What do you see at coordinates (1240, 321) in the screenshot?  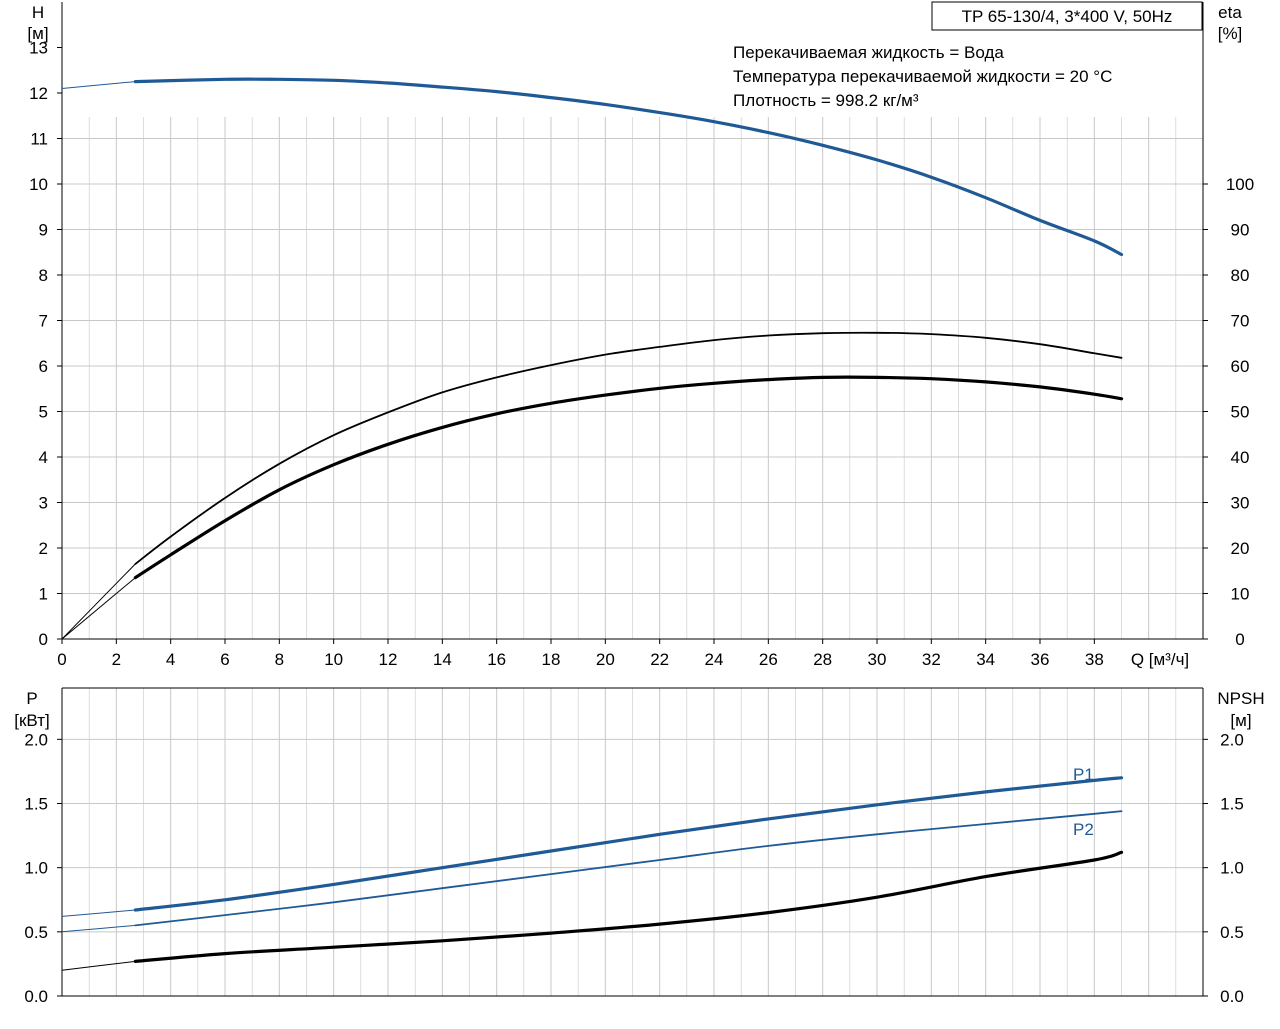 I see `right-tick-label: 70` at bounding box center [1240, 321].